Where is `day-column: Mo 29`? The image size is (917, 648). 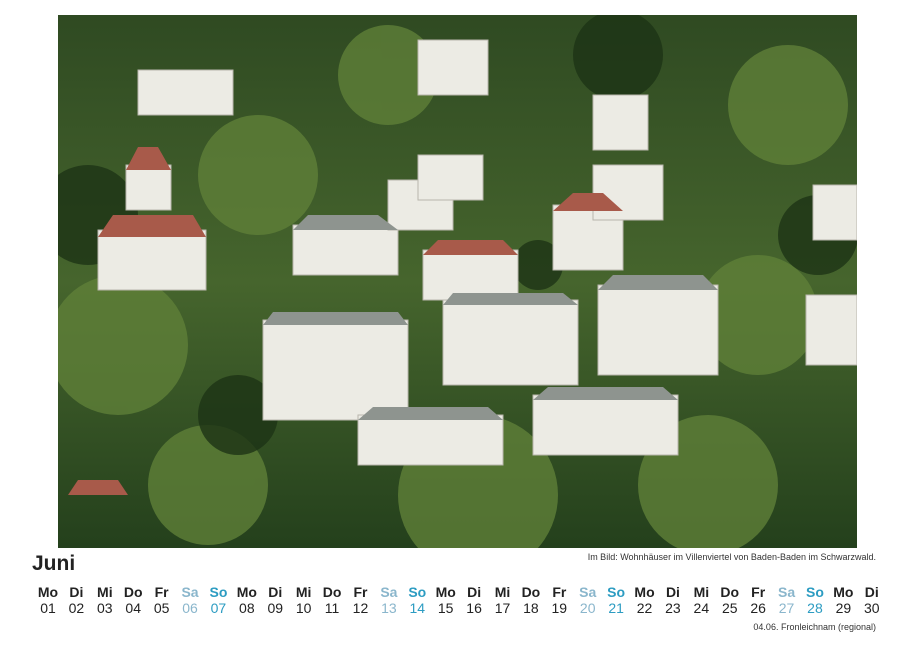
day-column: Mo 29 is located at coordinates (843, 600).